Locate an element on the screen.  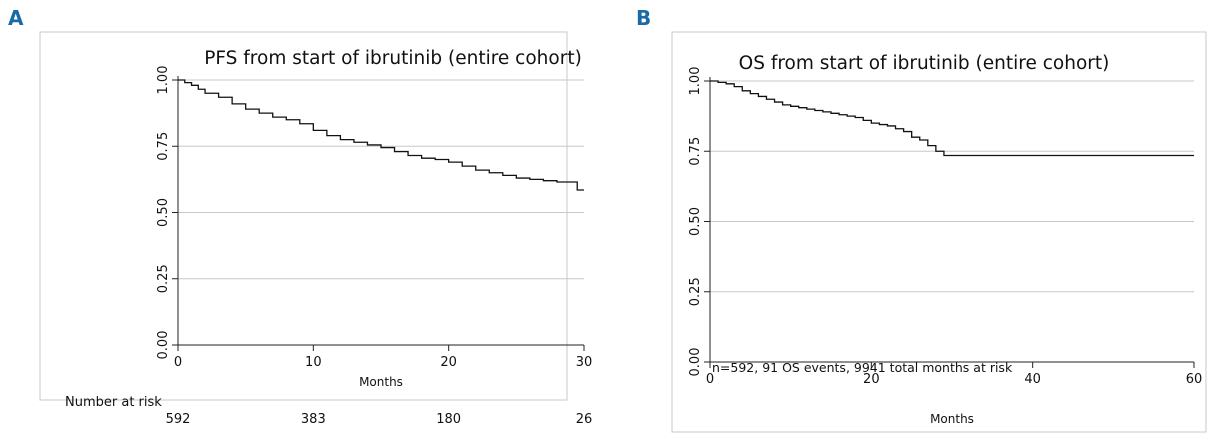
pfs-ytick-label: 0.50 is located at coordinates (163, 212).